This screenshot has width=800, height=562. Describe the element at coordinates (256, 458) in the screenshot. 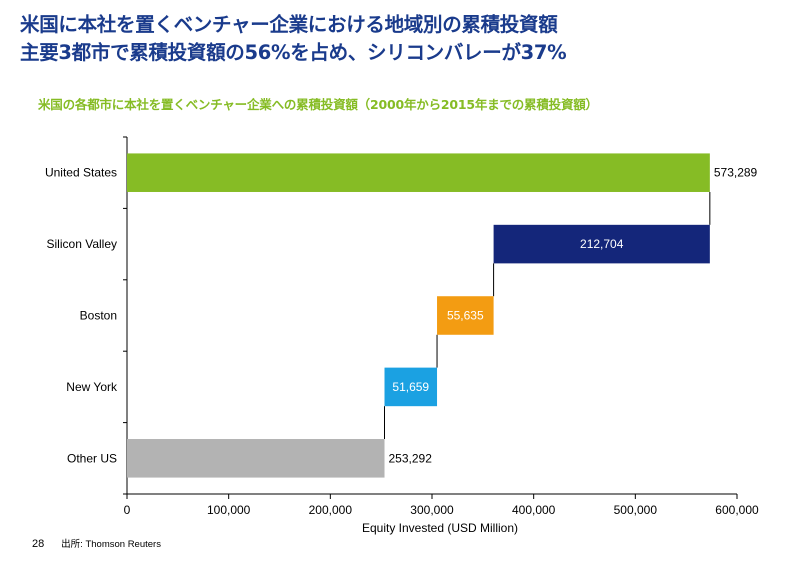

I see `bar-other-us` at that location.